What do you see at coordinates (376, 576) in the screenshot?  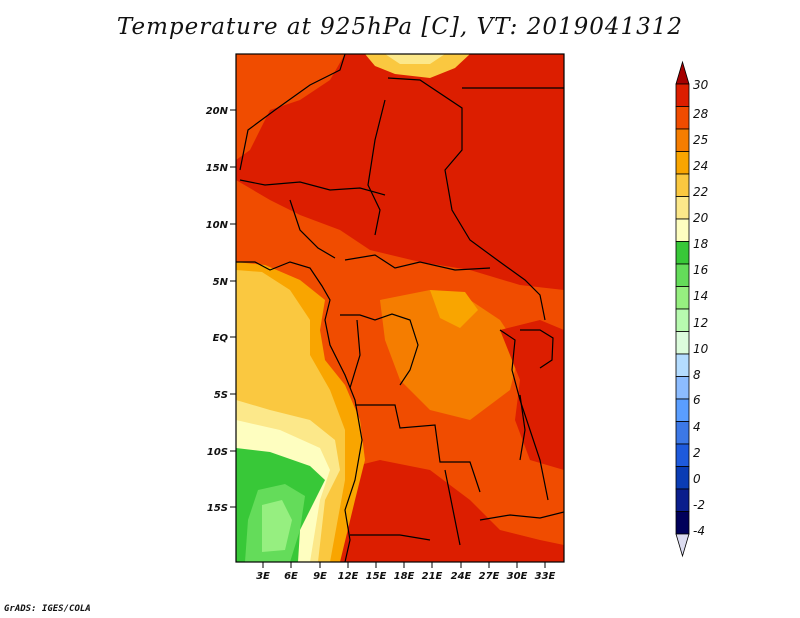 I see `lon-label: 15E` at bounding box center [376, 576].